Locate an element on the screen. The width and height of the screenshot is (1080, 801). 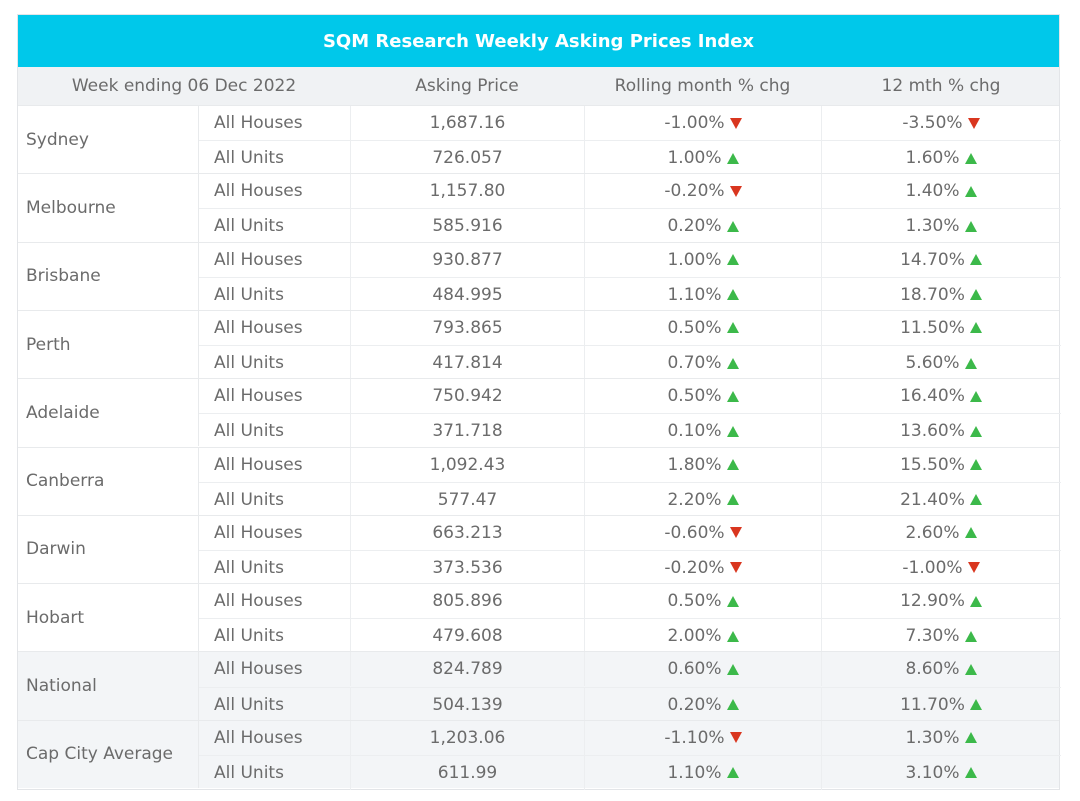
header-12-month: 12 mth % chg is located at coordinates (941, 86).